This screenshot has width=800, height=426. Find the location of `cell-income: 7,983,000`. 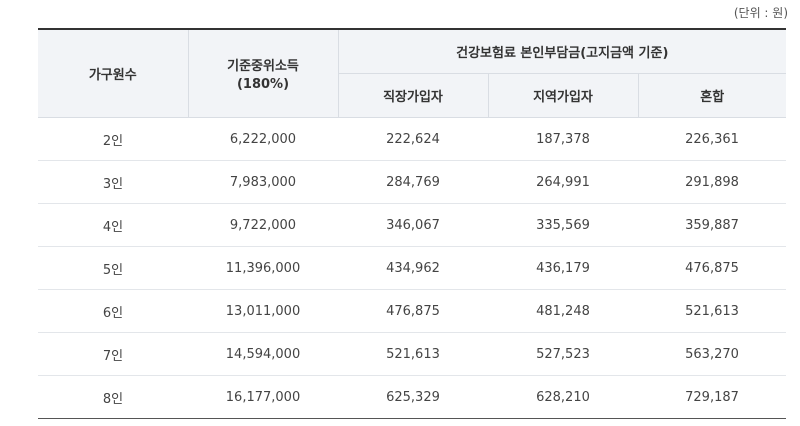

cell-income: 7,983,000 is located at coordinates (263, 182).